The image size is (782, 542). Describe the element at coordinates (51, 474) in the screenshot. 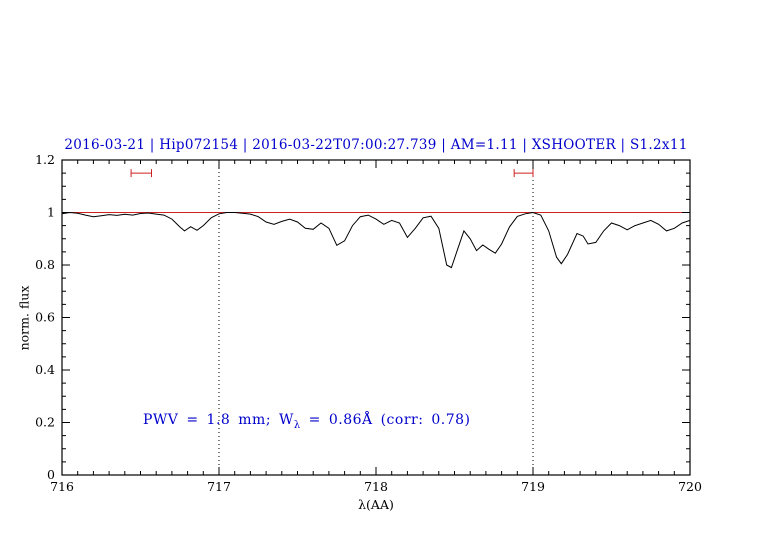

I see `y-tick-label: 0` at that location.